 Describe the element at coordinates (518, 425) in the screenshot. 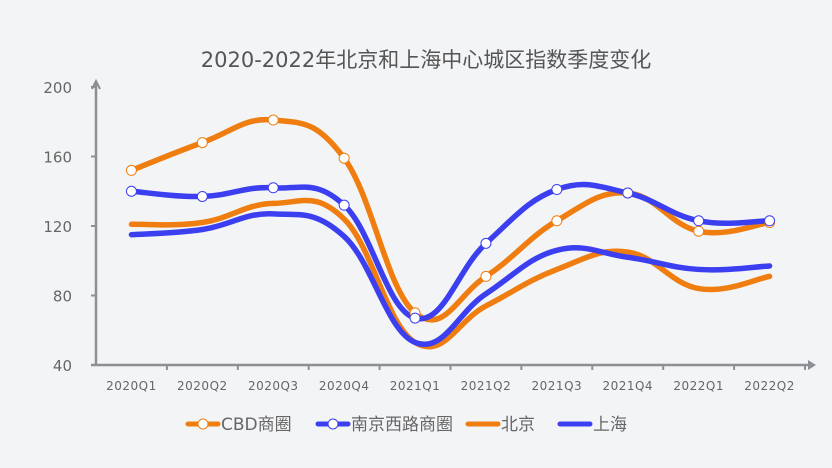

I see `legend-label: 北京` at that location.